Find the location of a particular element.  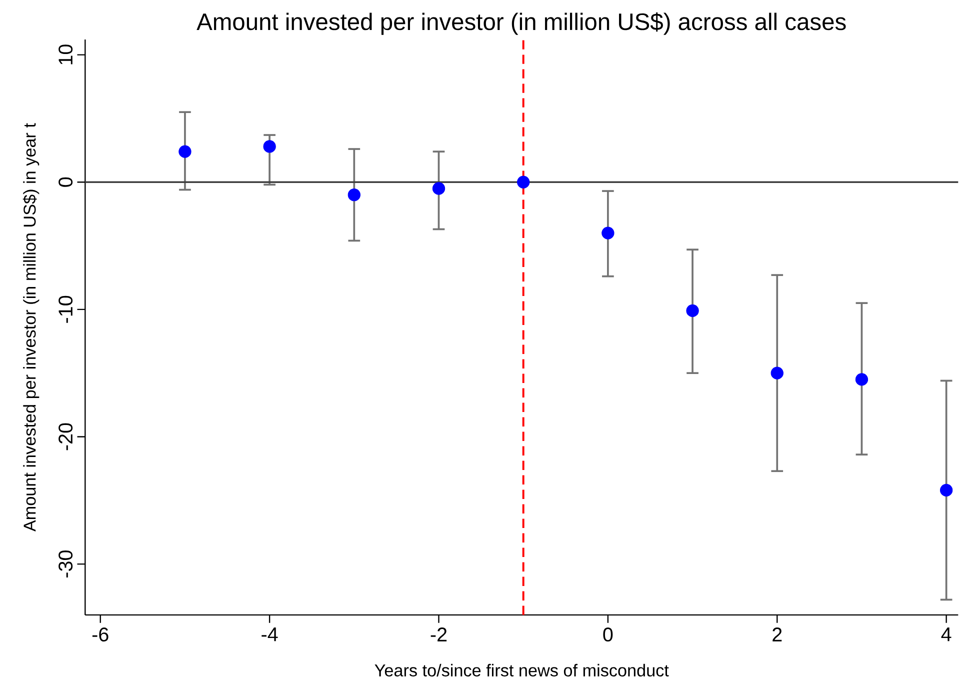

y-axis-title: Amount invested per investor (in million US$) in year t is located at coordinates (31, 327).